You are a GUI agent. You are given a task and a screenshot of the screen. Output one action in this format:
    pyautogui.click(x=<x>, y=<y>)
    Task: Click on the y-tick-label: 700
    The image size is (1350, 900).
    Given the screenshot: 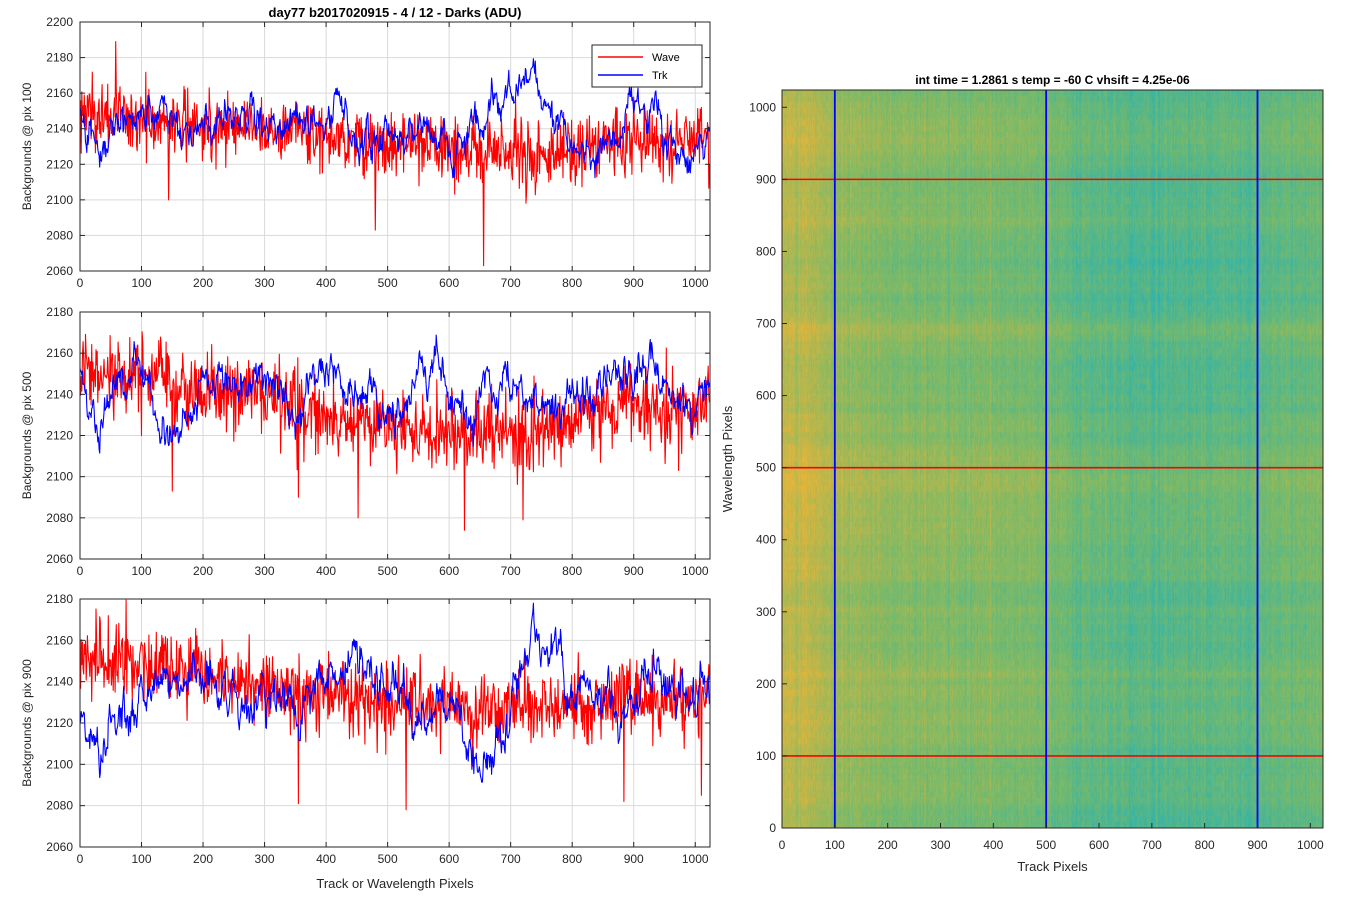 What is the action you would take?
    pyautogui.click(x=766, y=324)
    